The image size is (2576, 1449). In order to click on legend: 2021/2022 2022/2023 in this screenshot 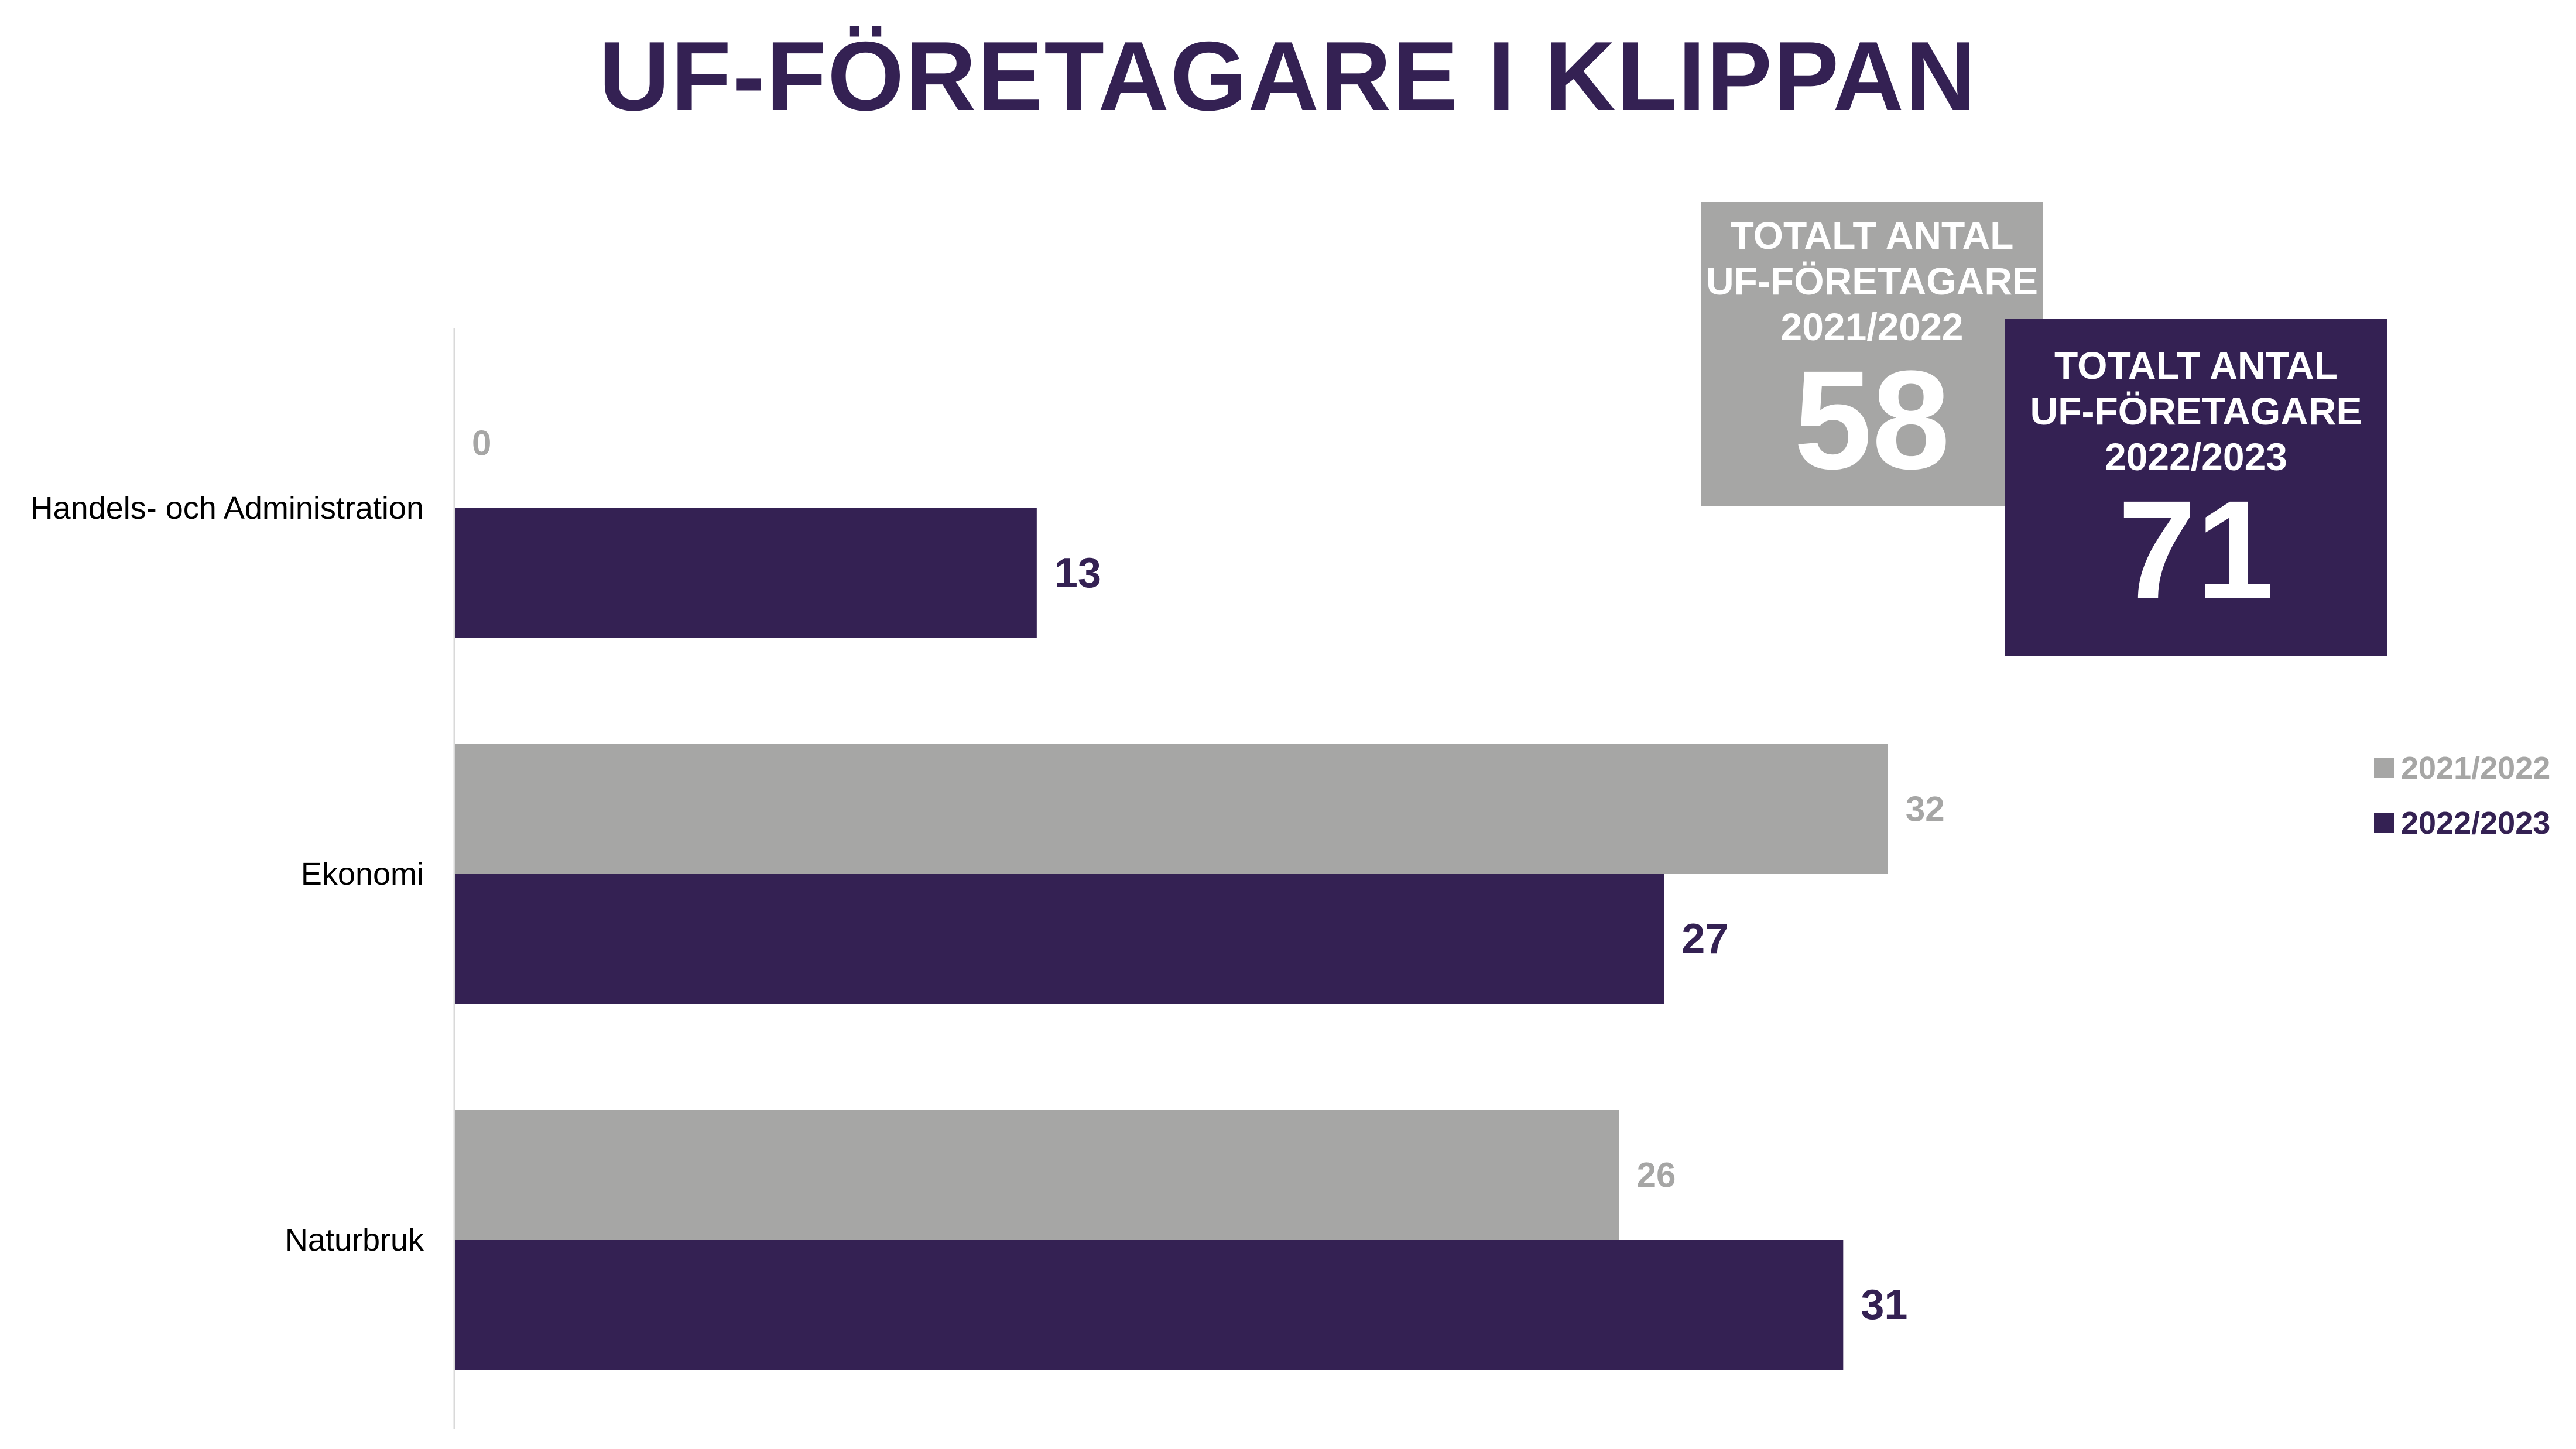, I will do `click(2462, 804)`.